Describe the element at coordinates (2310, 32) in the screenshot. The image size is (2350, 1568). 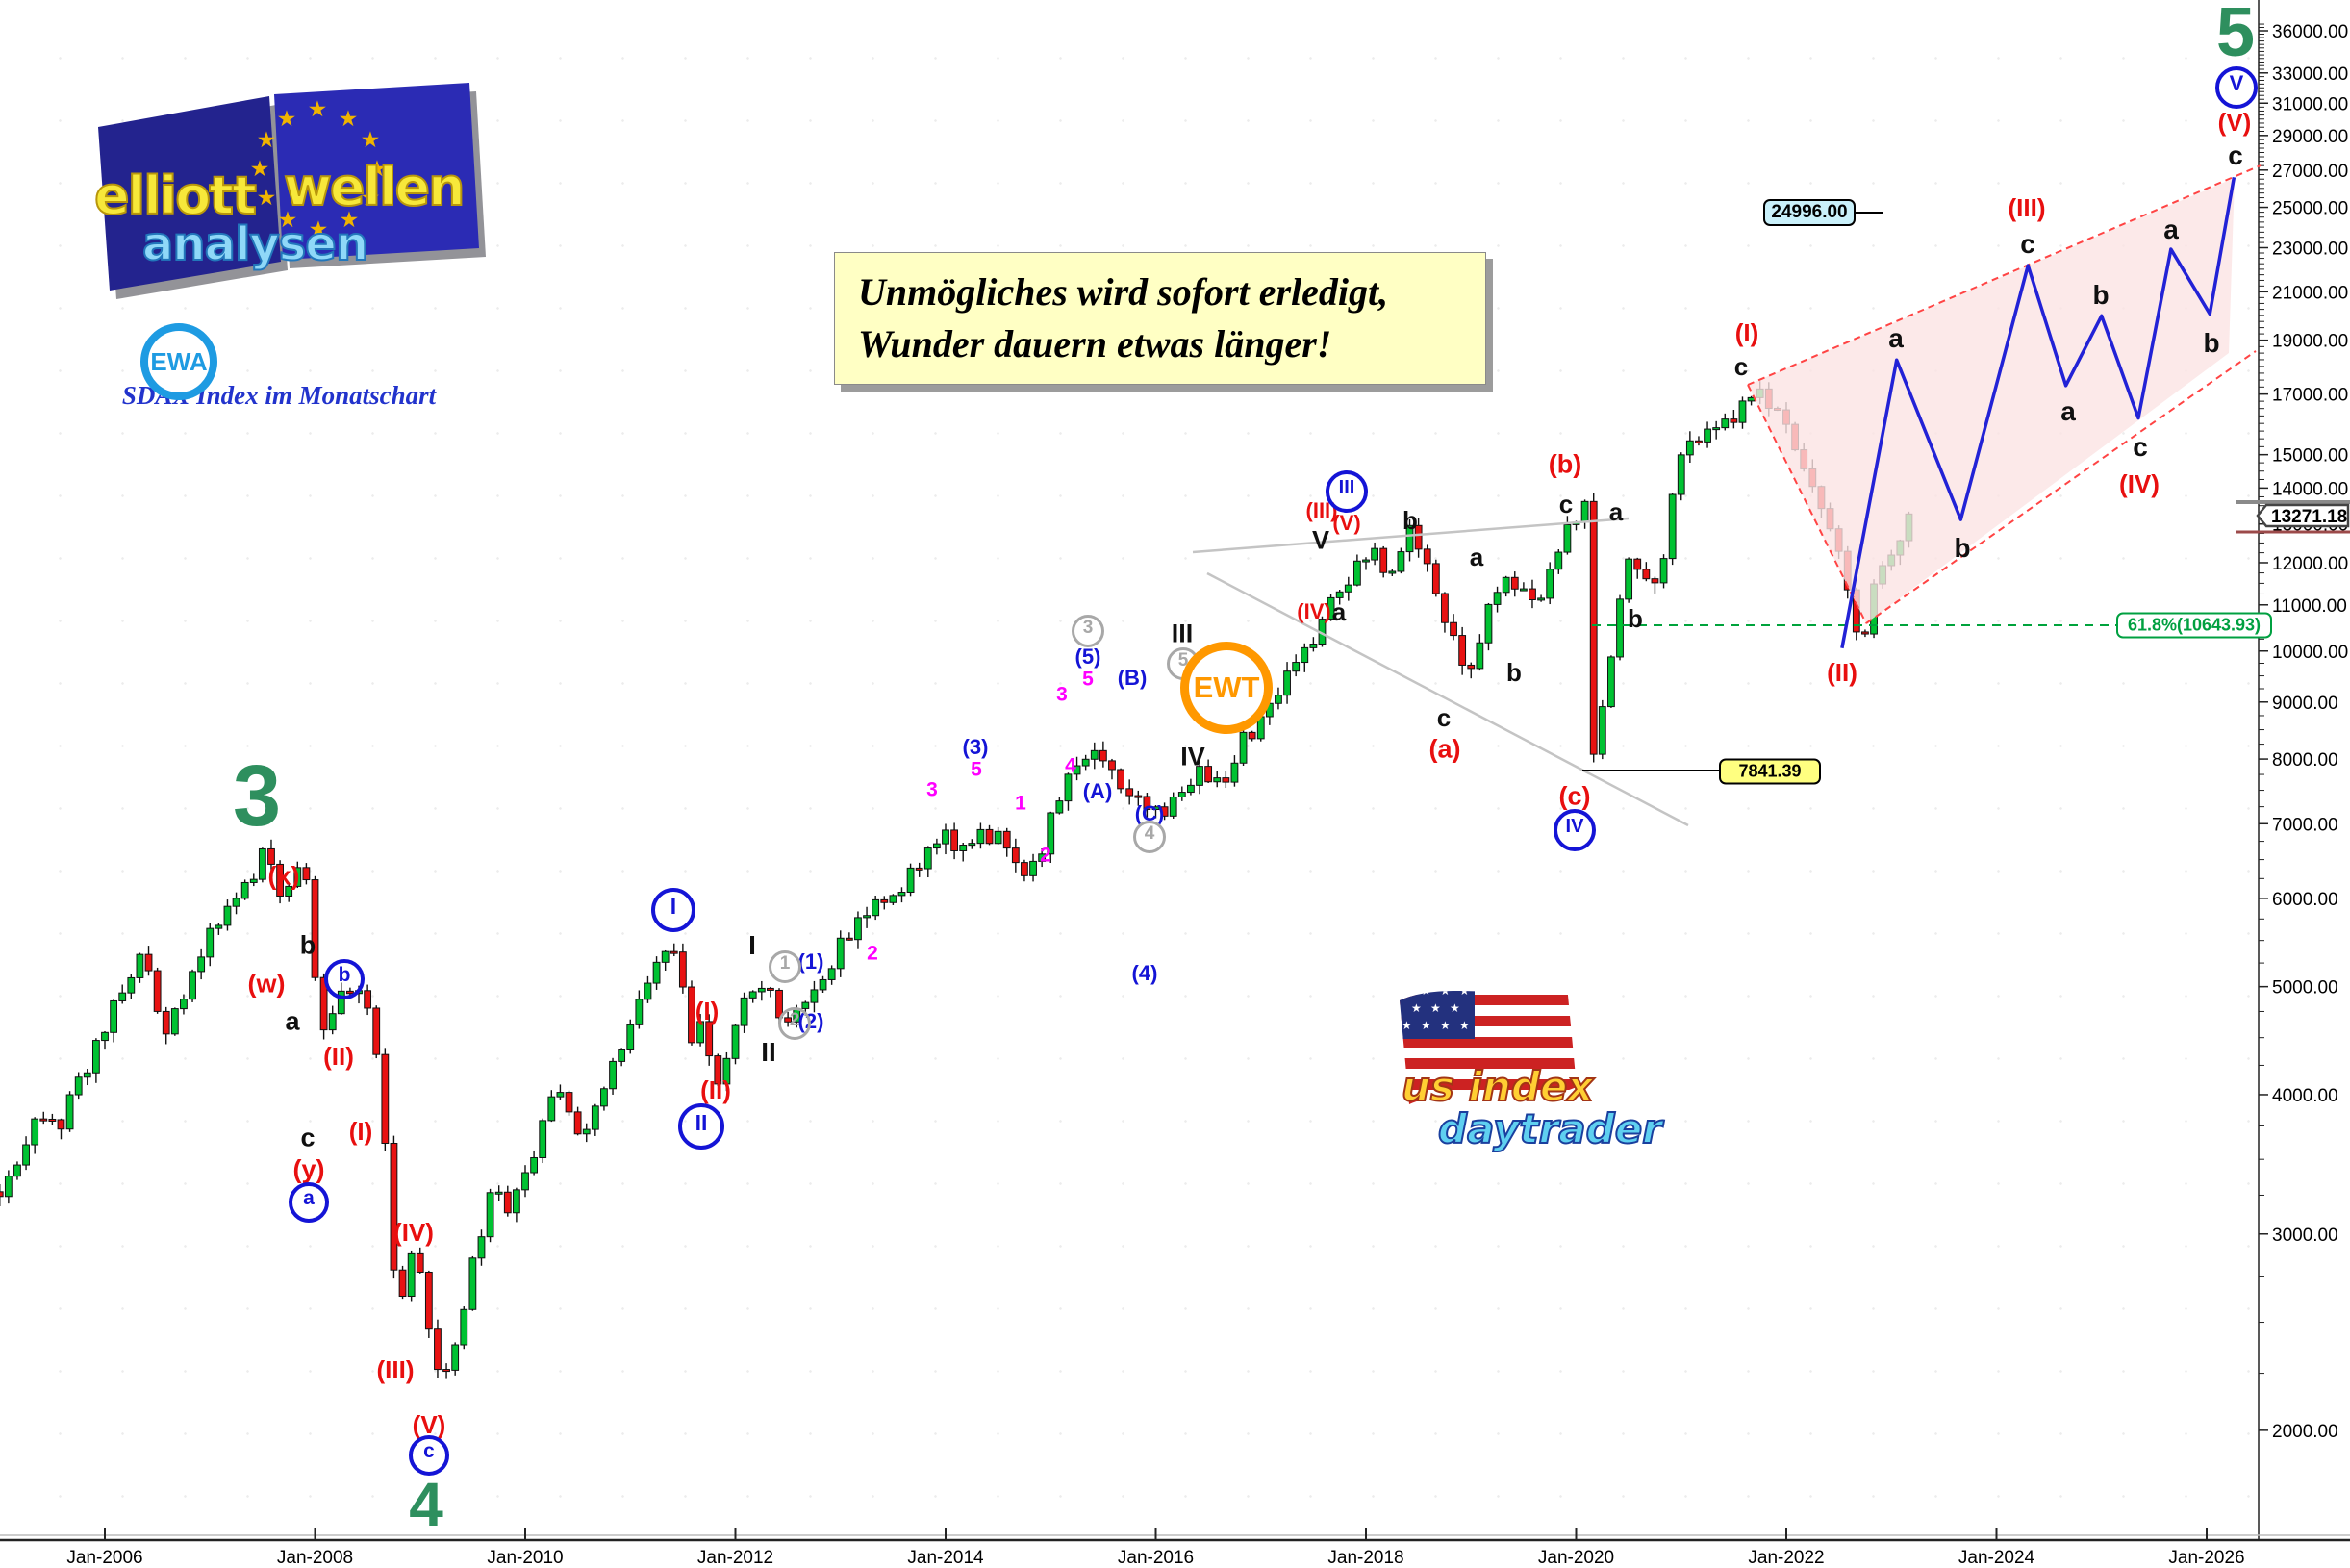
I see `svg-text: 36000.00` at that location.